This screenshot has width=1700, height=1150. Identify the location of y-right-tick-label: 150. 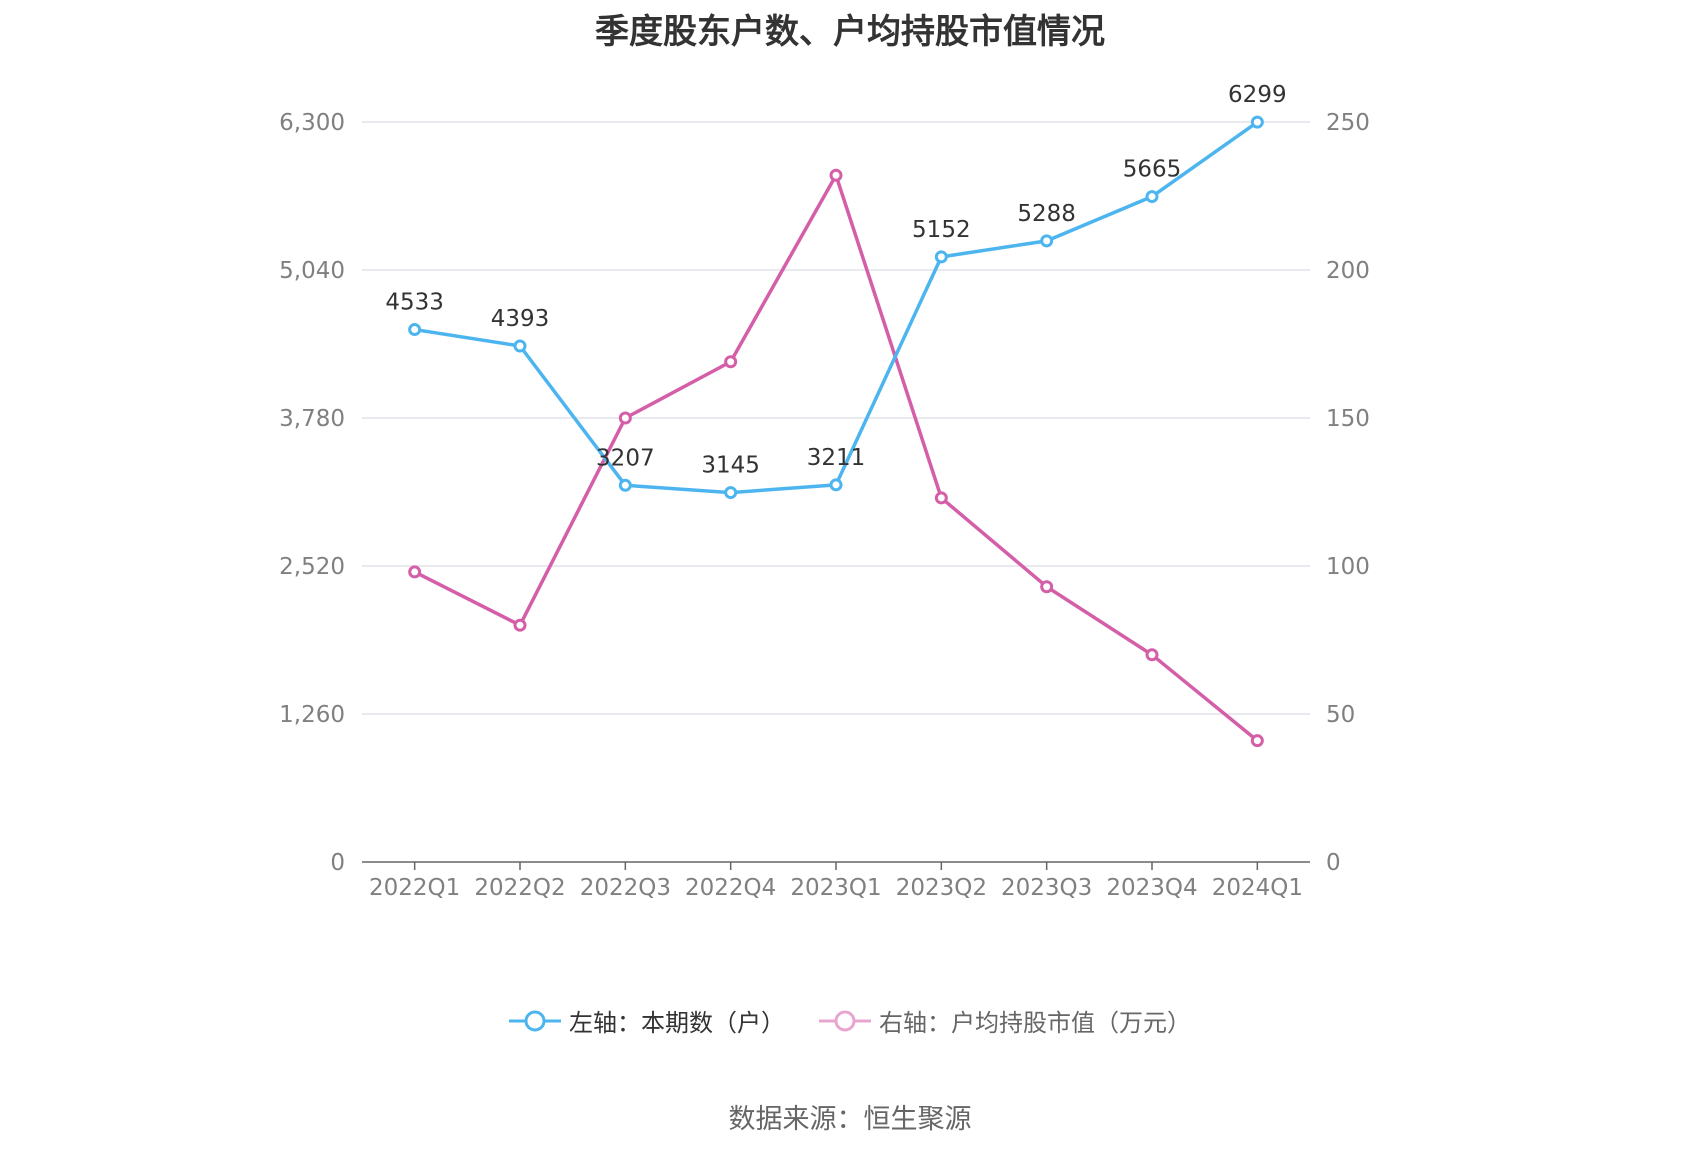
(1348, 419).